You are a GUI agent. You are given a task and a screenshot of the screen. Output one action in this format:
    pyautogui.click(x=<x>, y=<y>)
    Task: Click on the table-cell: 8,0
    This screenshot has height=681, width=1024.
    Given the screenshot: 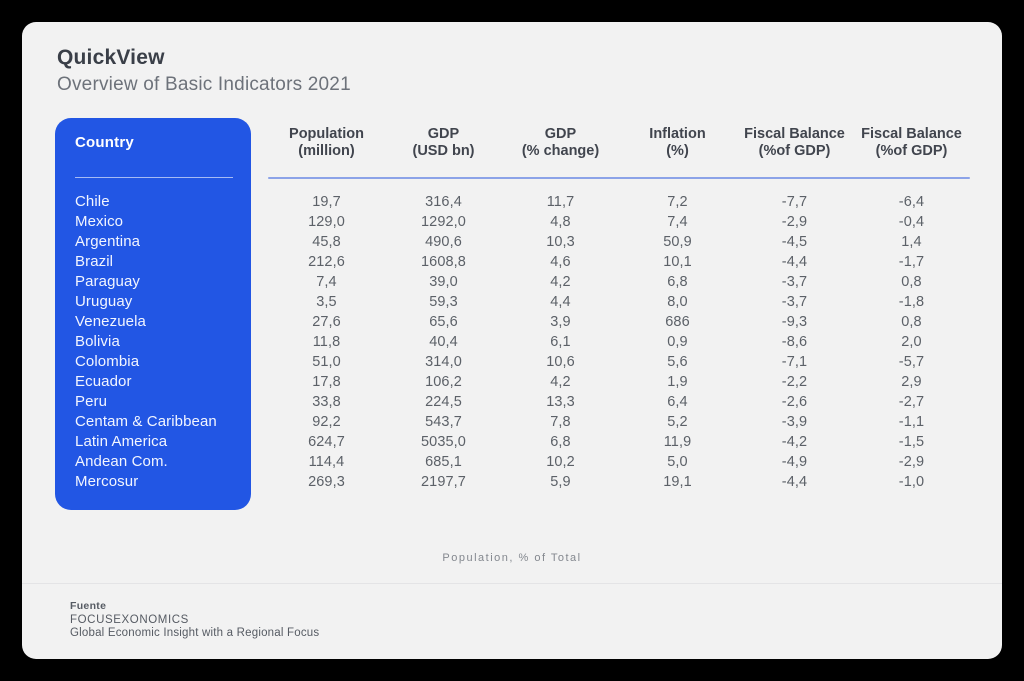 What is the action you would take?
    pyautogui.click(x=677, y=302)
    